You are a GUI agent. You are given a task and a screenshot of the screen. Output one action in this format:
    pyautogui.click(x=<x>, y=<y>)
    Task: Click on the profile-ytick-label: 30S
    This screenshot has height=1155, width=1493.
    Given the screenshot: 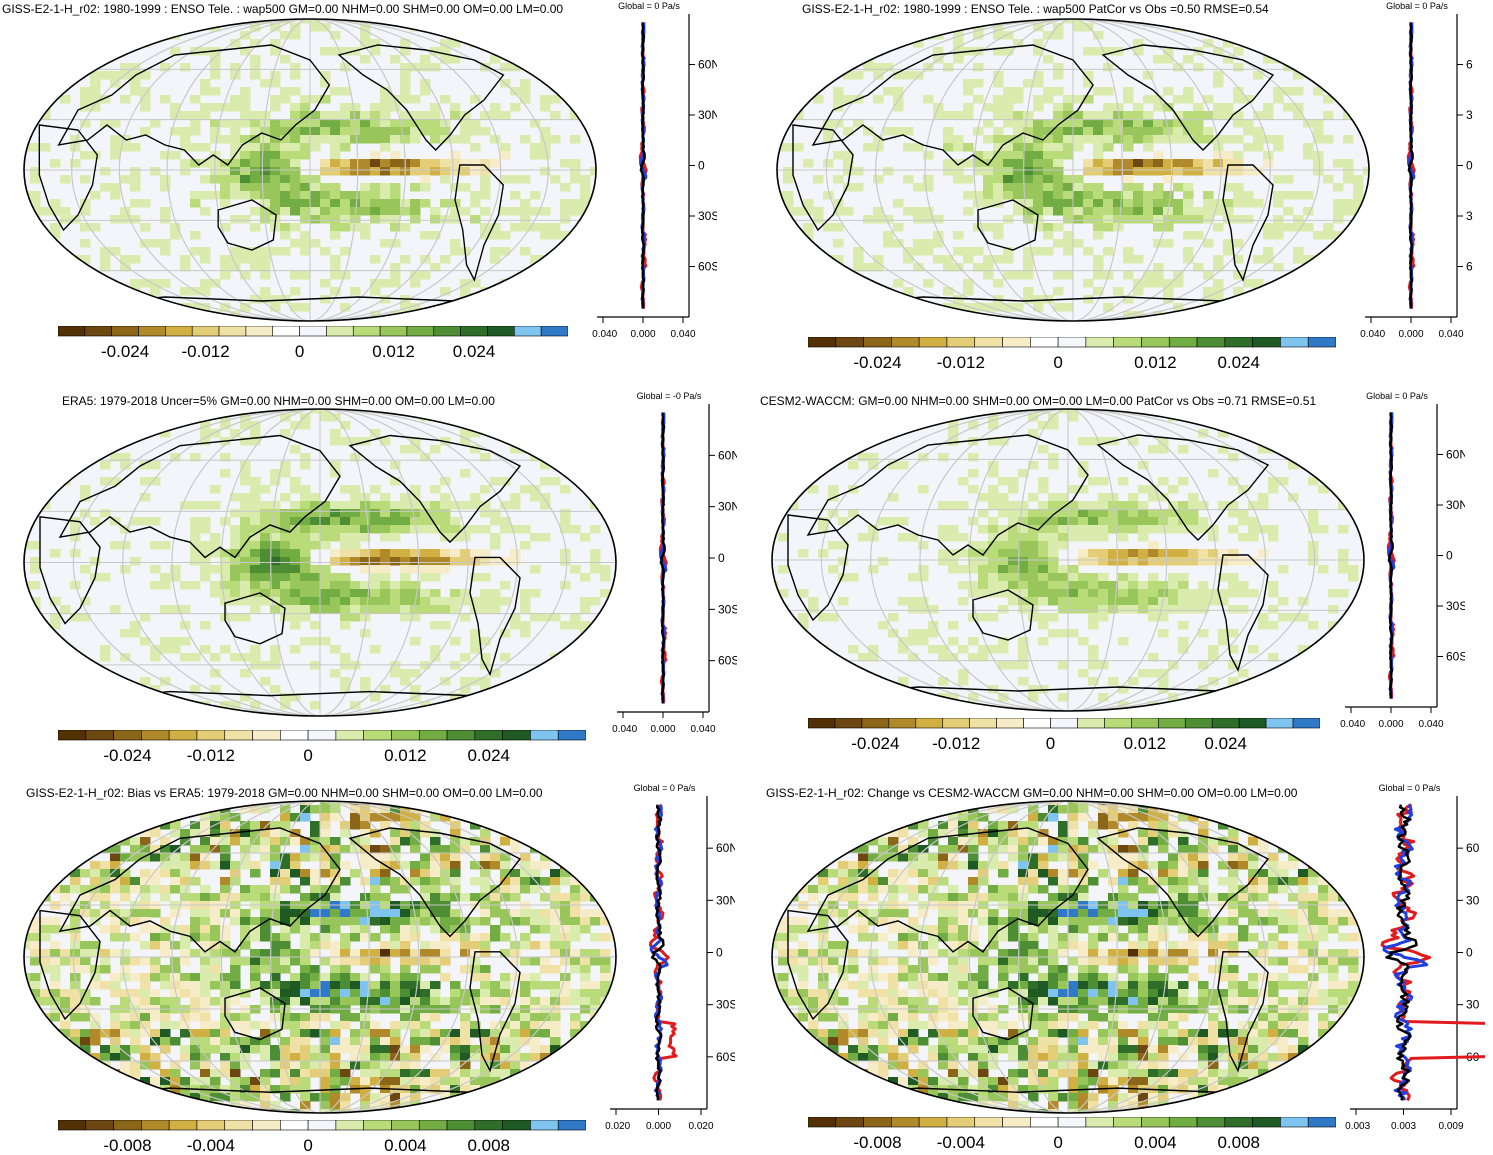 What is the action you would take?
    pyautogui.click(x=707, y=216)
    